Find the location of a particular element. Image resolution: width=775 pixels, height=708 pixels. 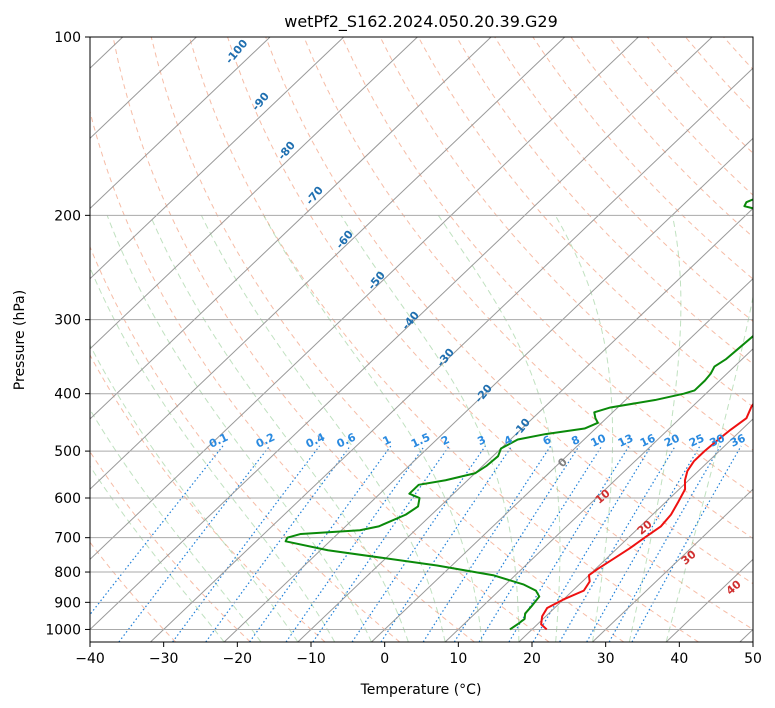

x-tick-label: 40 is located at coordinates (679, 659).